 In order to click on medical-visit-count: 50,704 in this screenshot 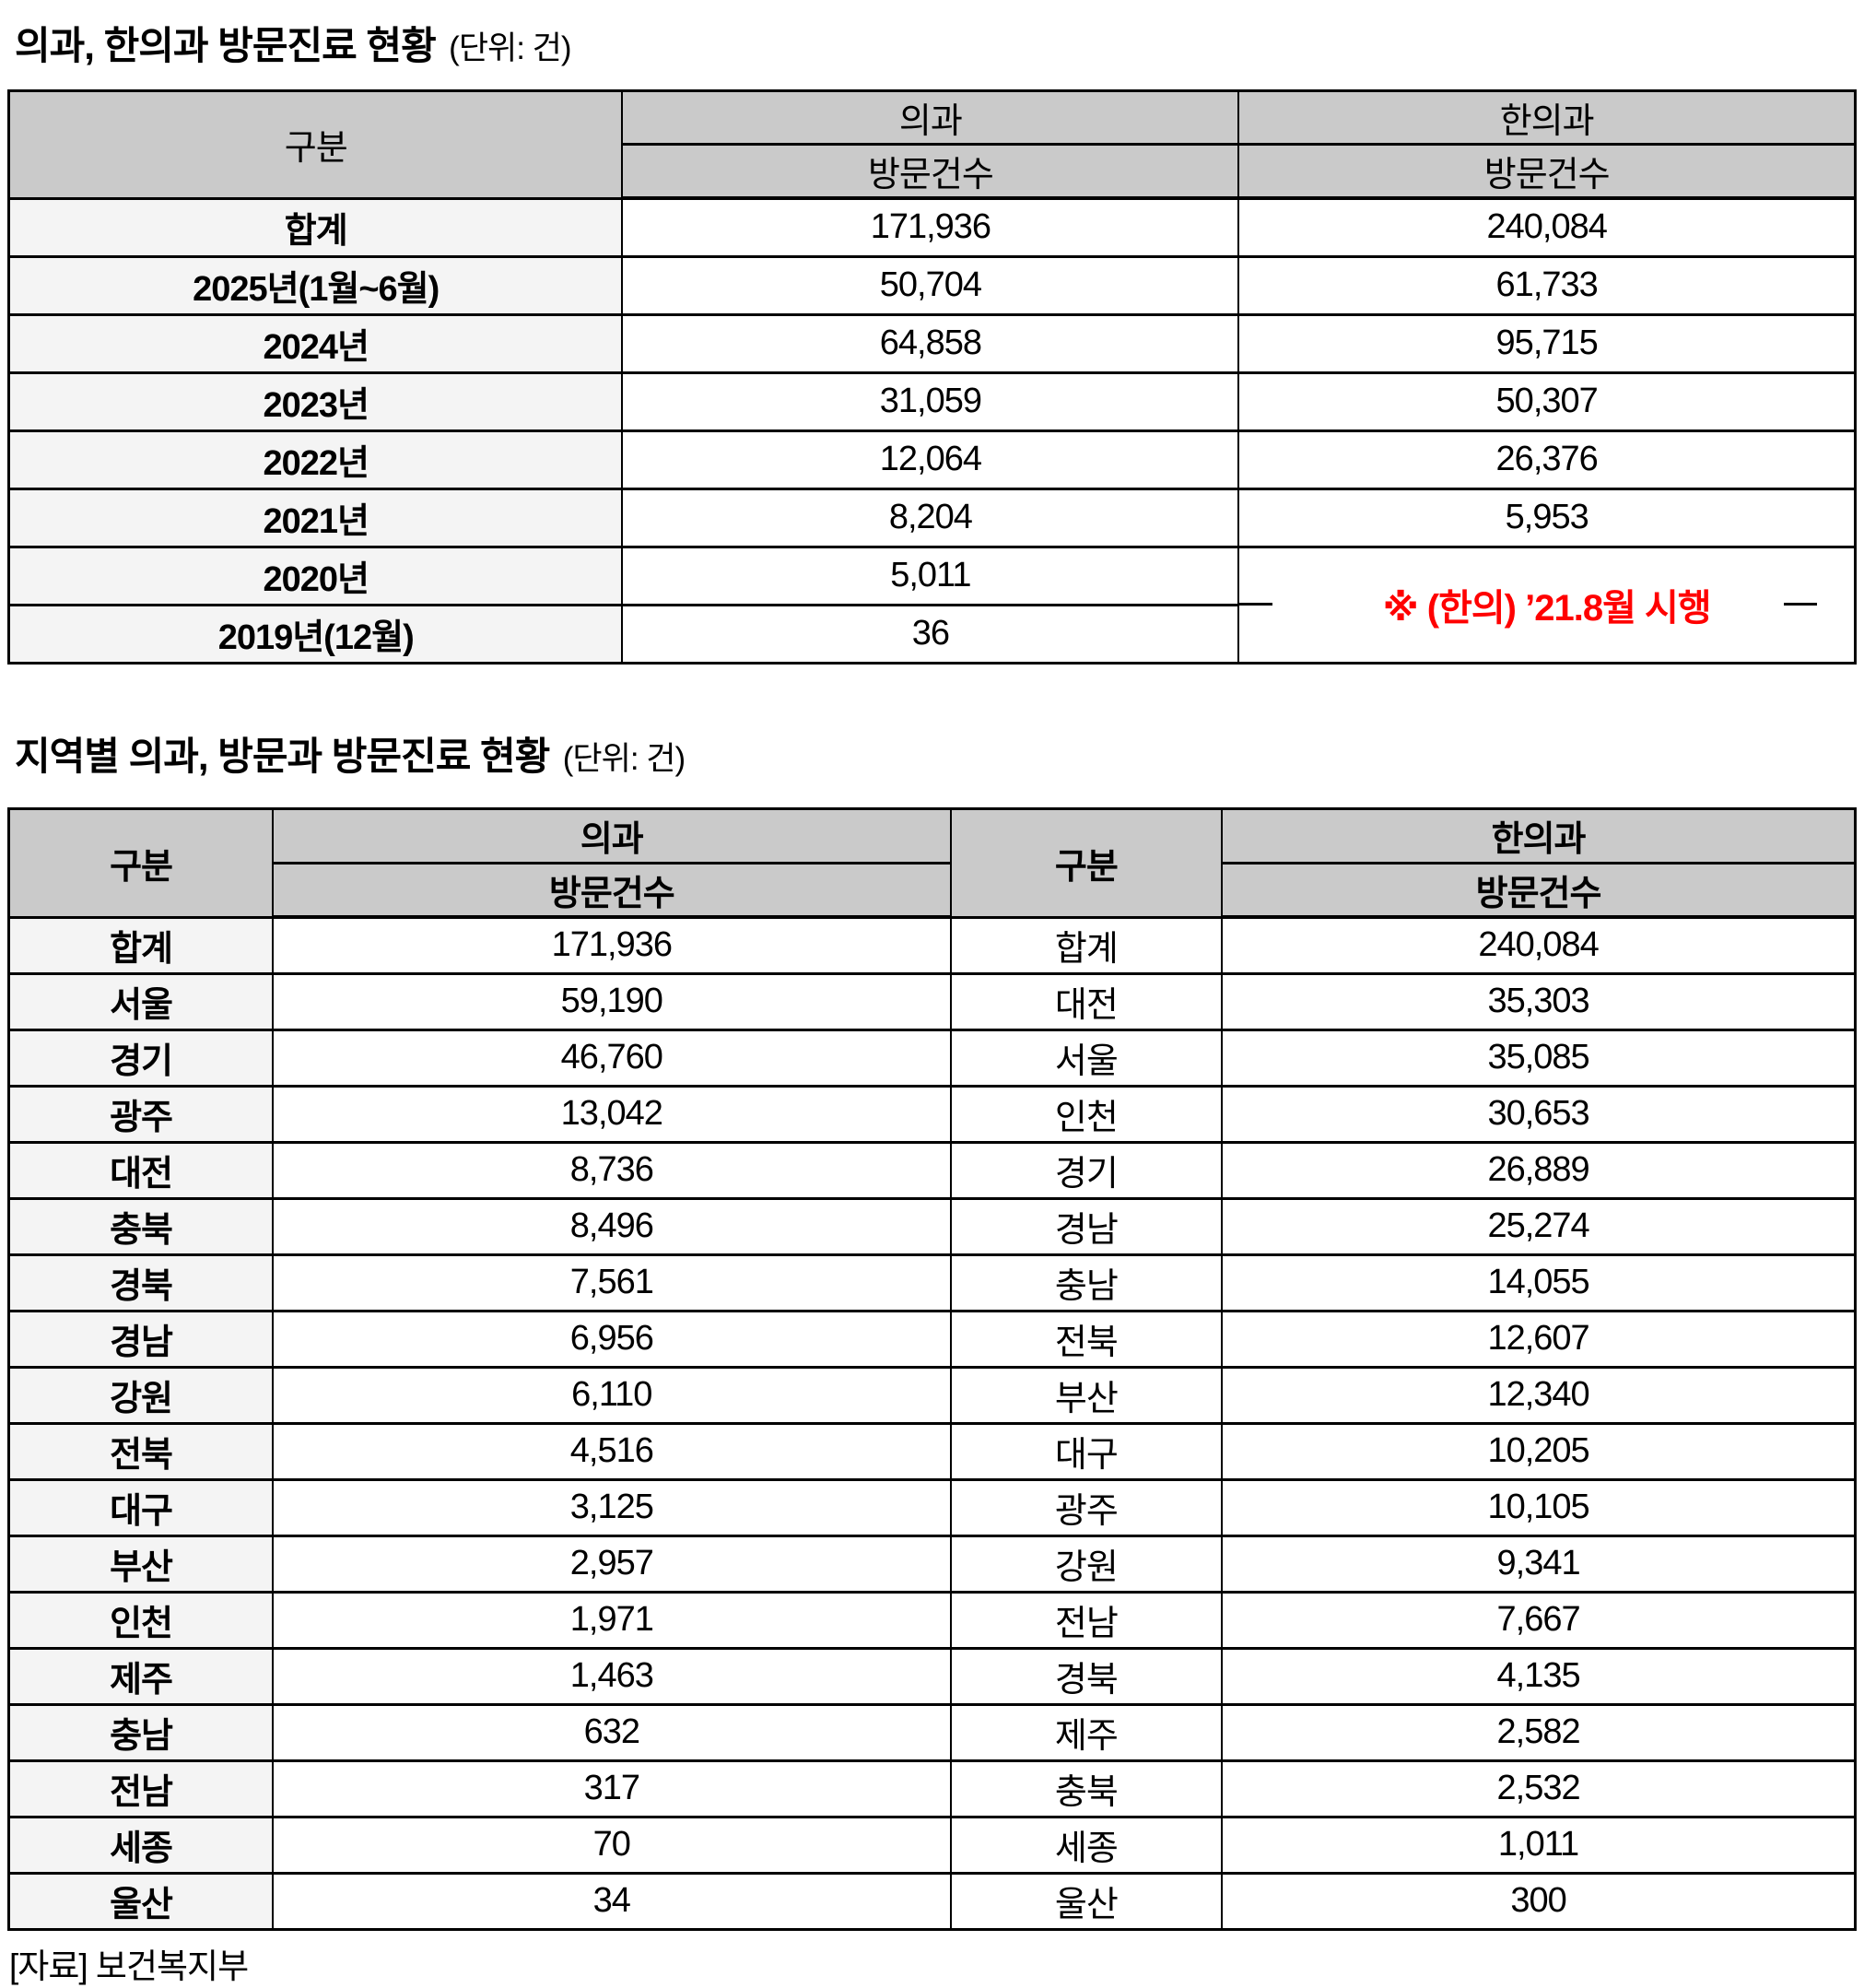, I will do `click(930, 285)`.